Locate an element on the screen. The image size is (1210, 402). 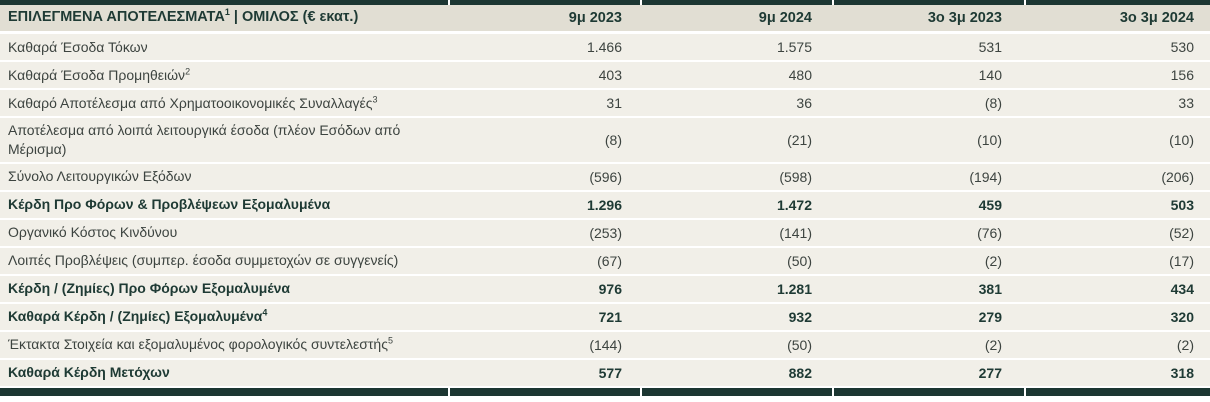
row-value: 721 is located at coordinates (610, 316).